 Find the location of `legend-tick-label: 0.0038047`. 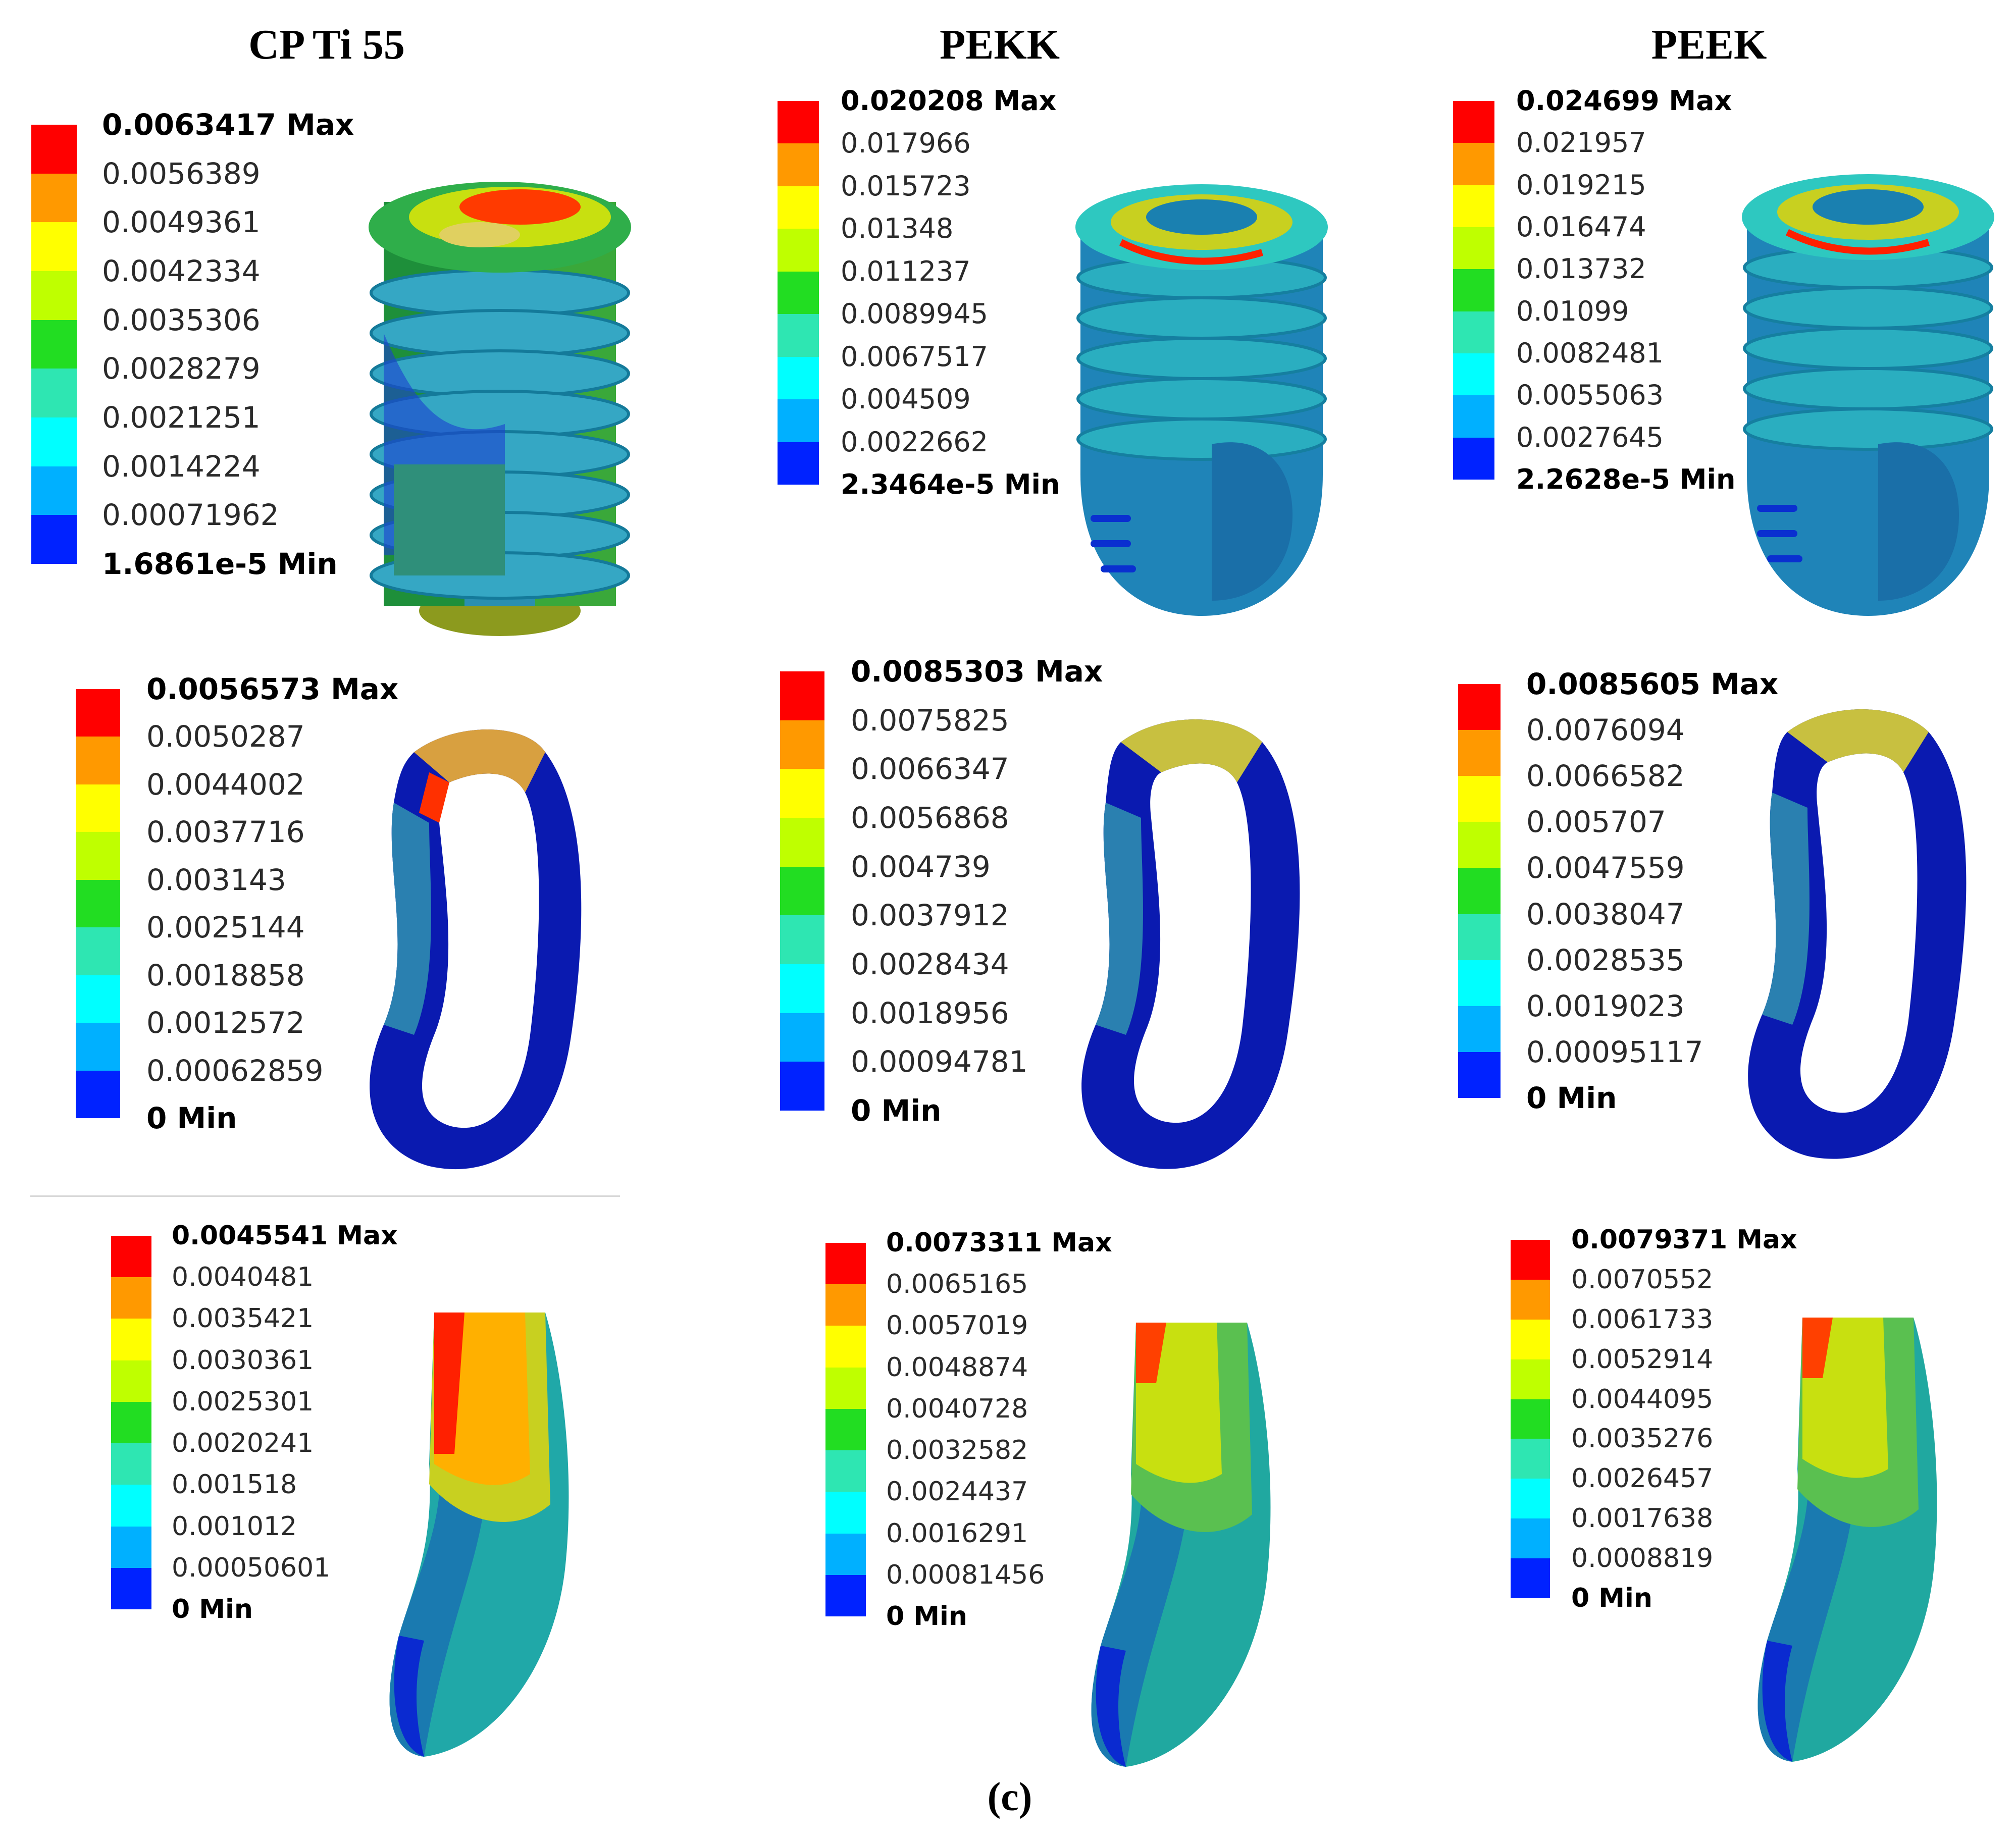

legend-tick-label: 0.0038047 is located at coordinates (1605, 914).